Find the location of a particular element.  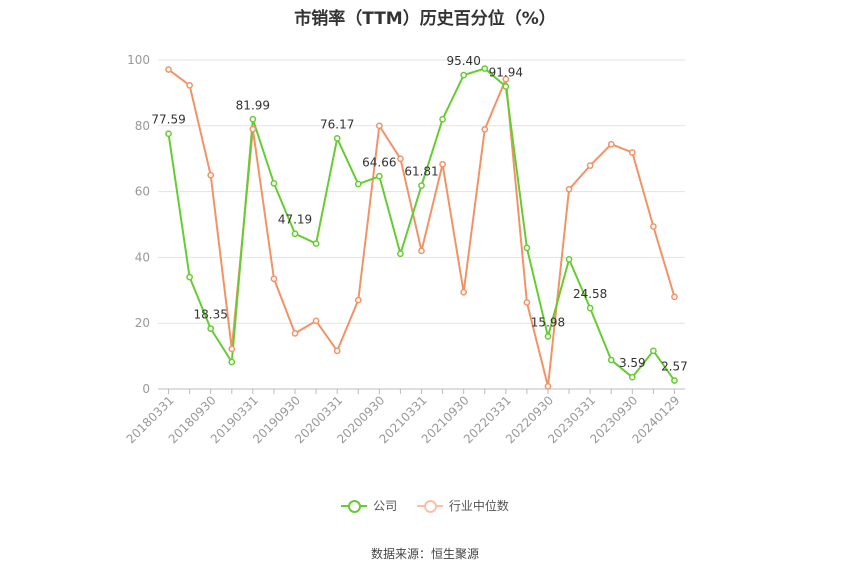

y-tick-label: 60 is located at coordinates (142, 192).